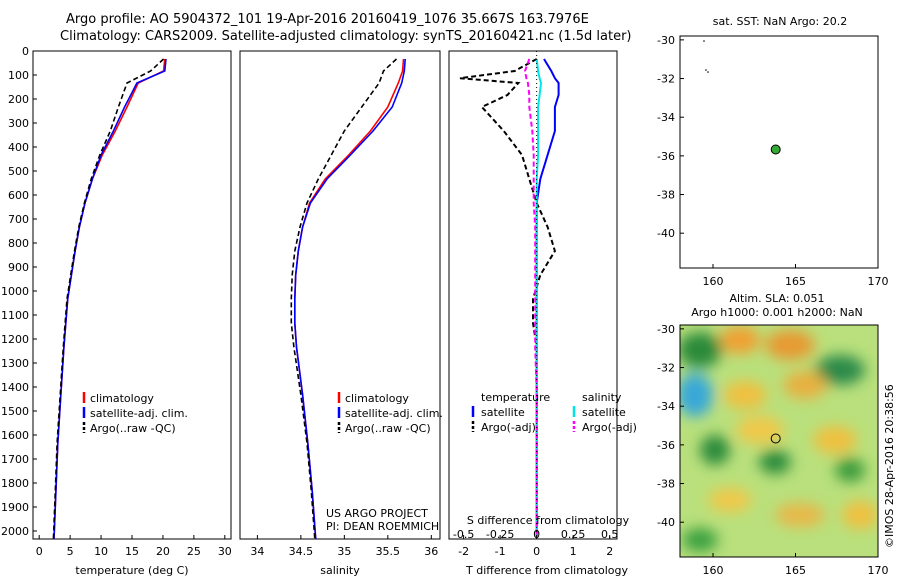 The width and height of the screenshot is (900, 580). Describe the element at coordinates (604, 412) in the screenshot. I see `legend-s-satellite: satellite` at that location.